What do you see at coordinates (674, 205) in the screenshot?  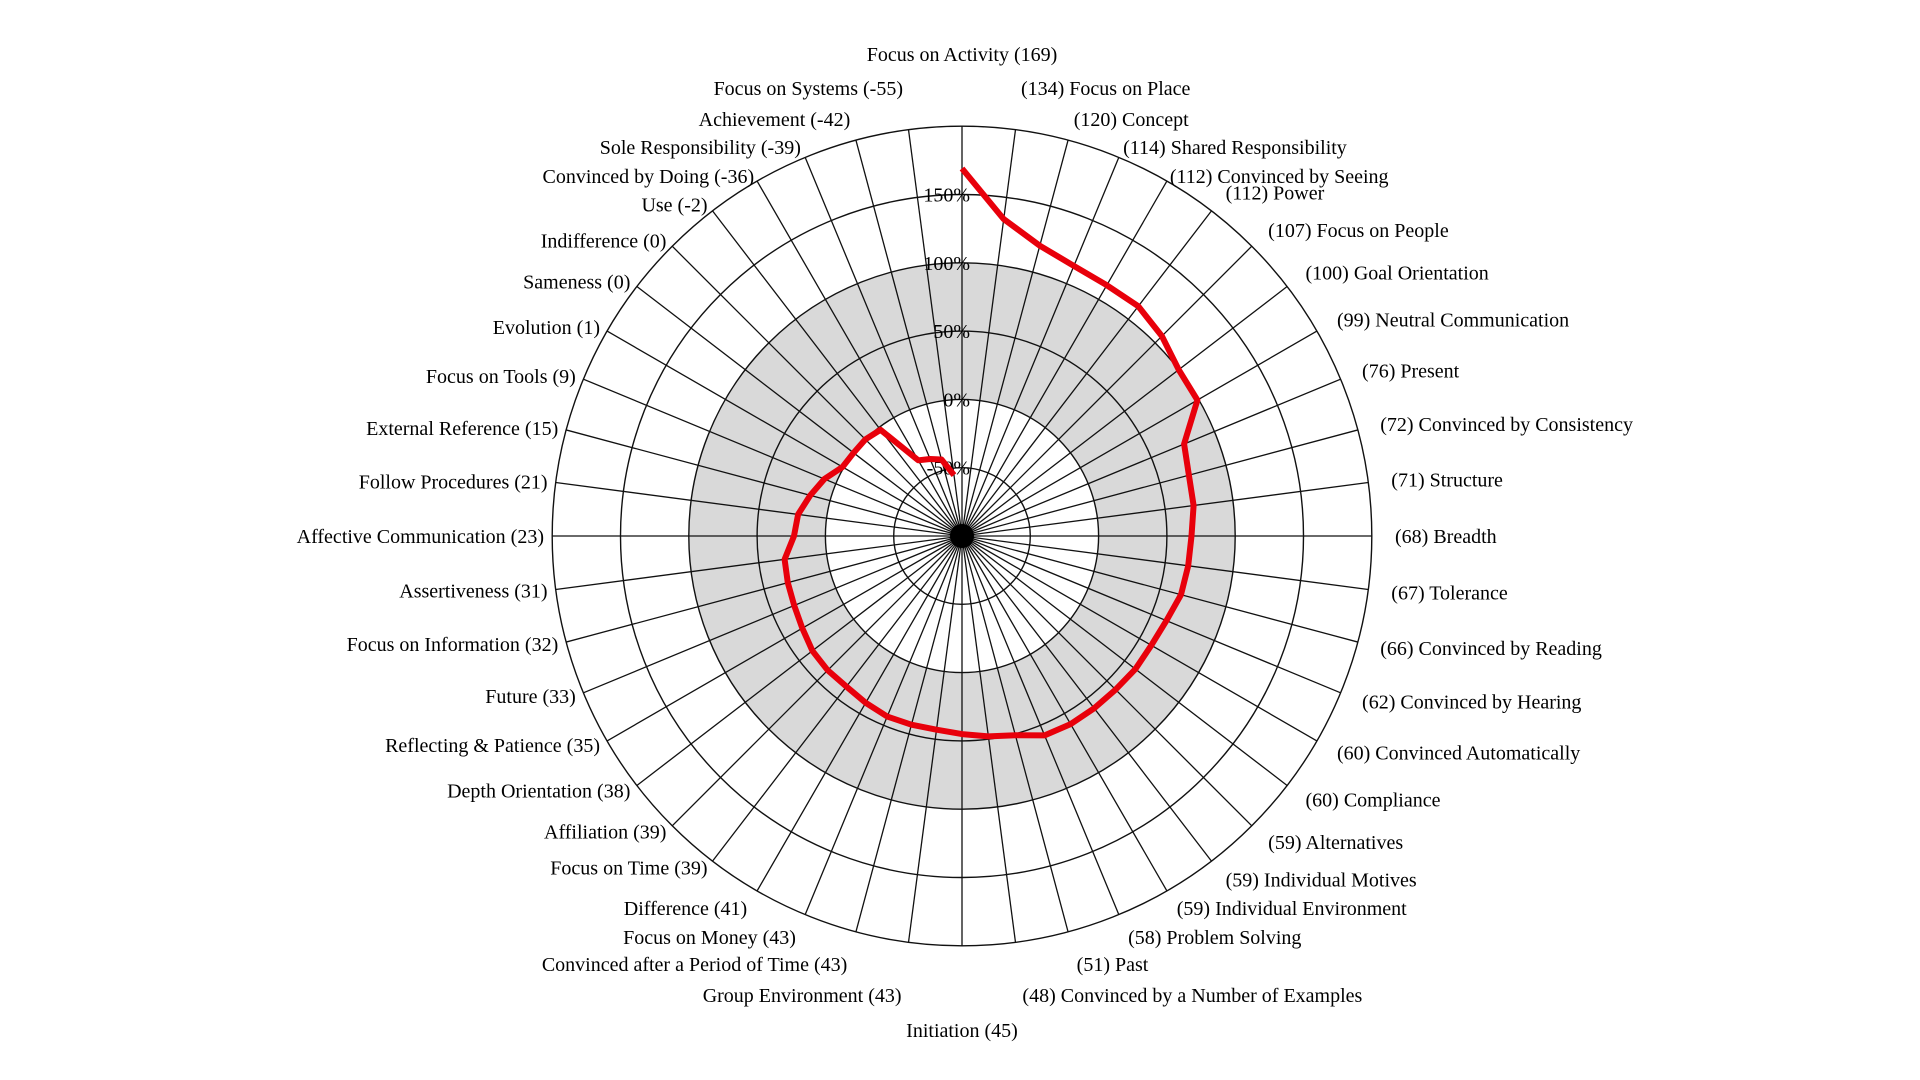 I see `axis-label: Use (-2)` at bounding box center [674, 205].